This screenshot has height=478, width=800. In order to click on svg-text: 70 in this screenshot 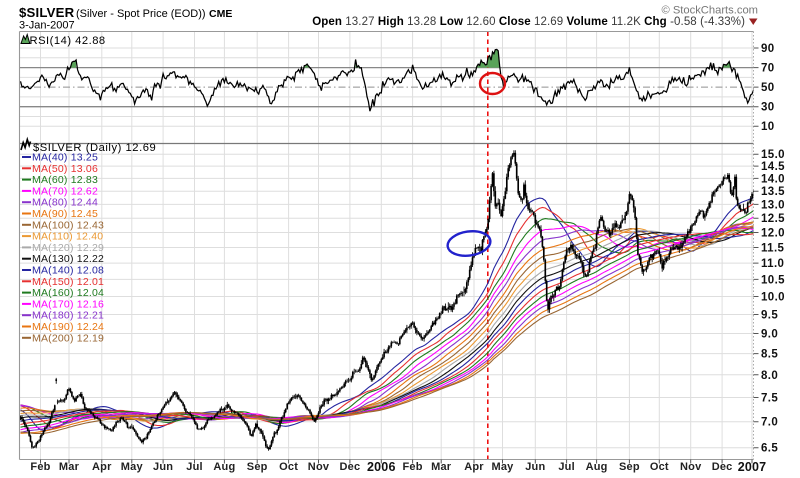, I will do `click(768, 69)`.